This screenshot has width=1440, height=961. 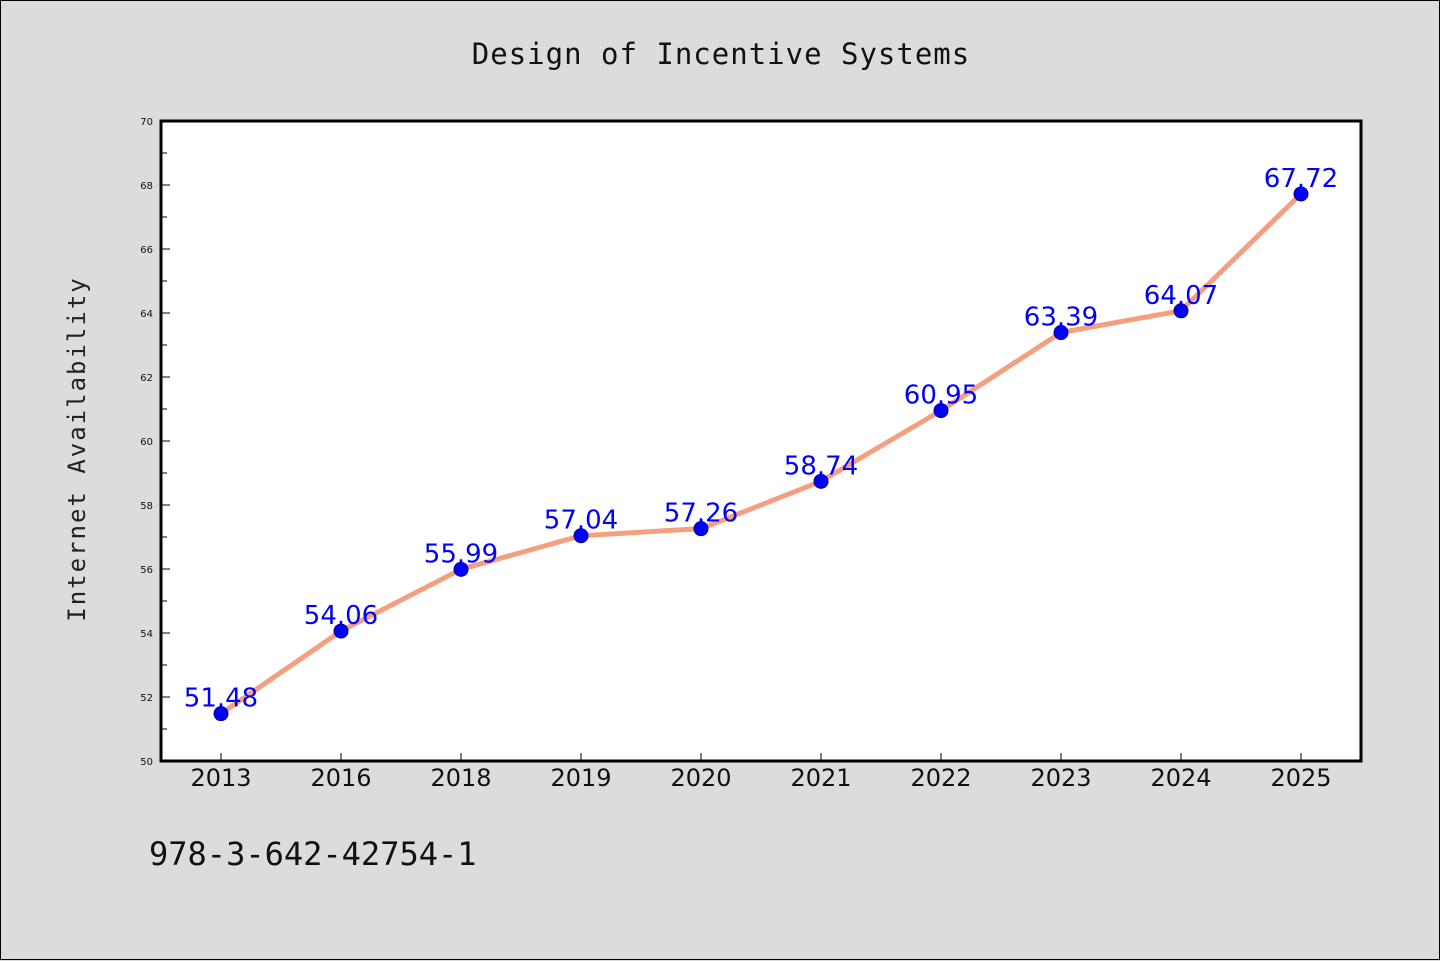 What do you see at coordinates (313, 854) in the screenshot?
I see `isbn-text: 978-3-642-42754-1` at bounding box center [313, 854].